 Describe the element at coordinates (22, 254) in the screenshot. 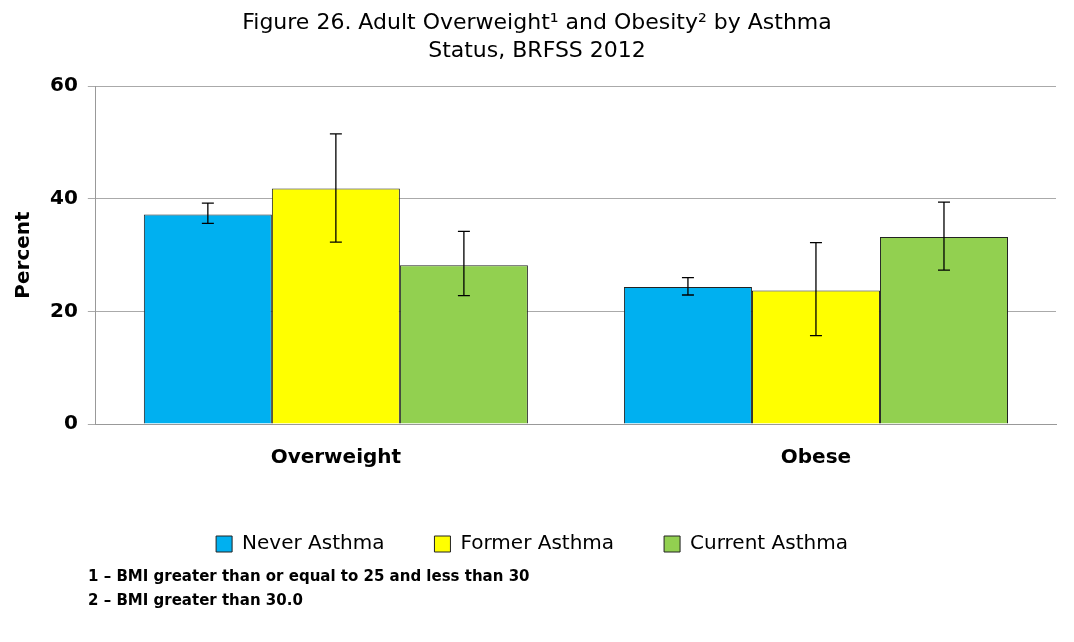

I see `y-axis-title: Percent` at that location.